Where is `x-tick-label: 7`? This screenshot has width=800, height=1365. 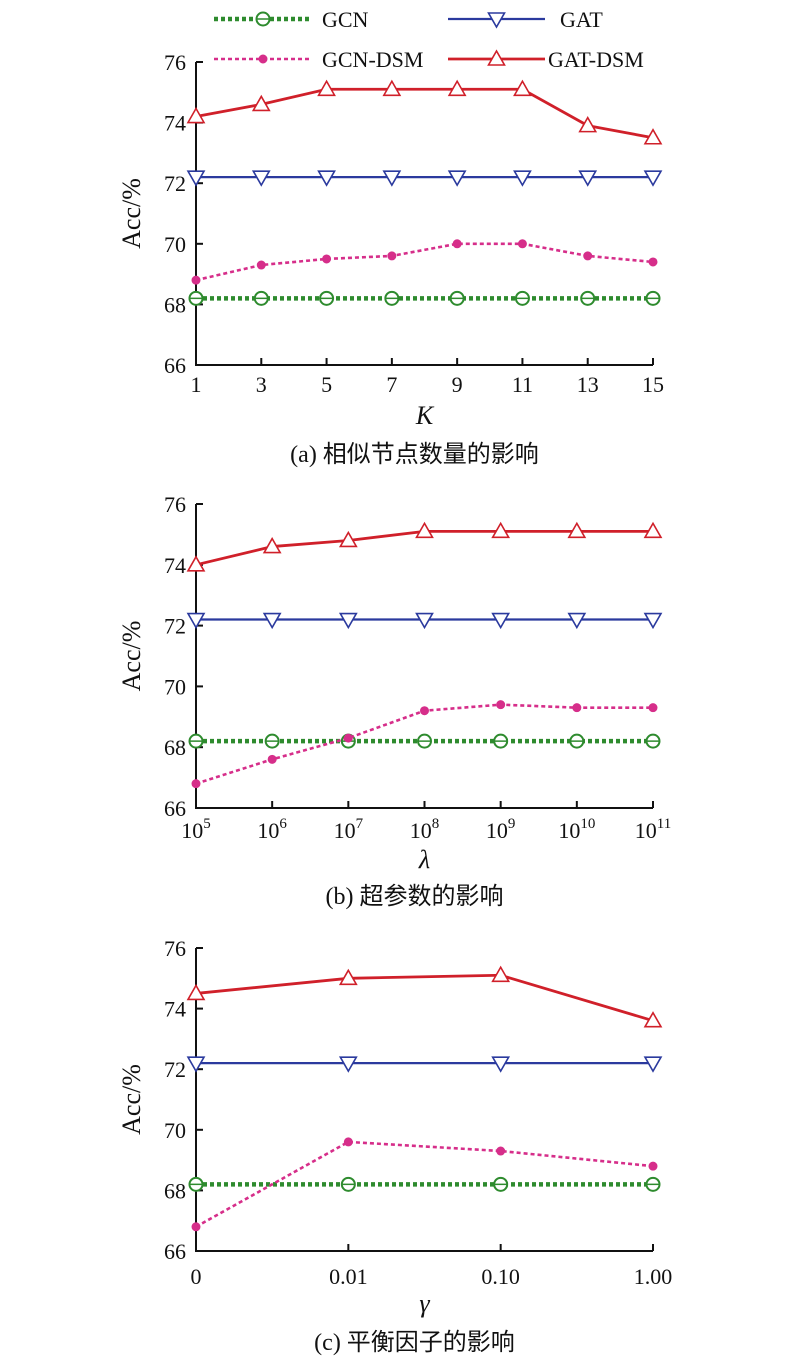
x-tick-label: 7 is located at coordinates (391, 384).